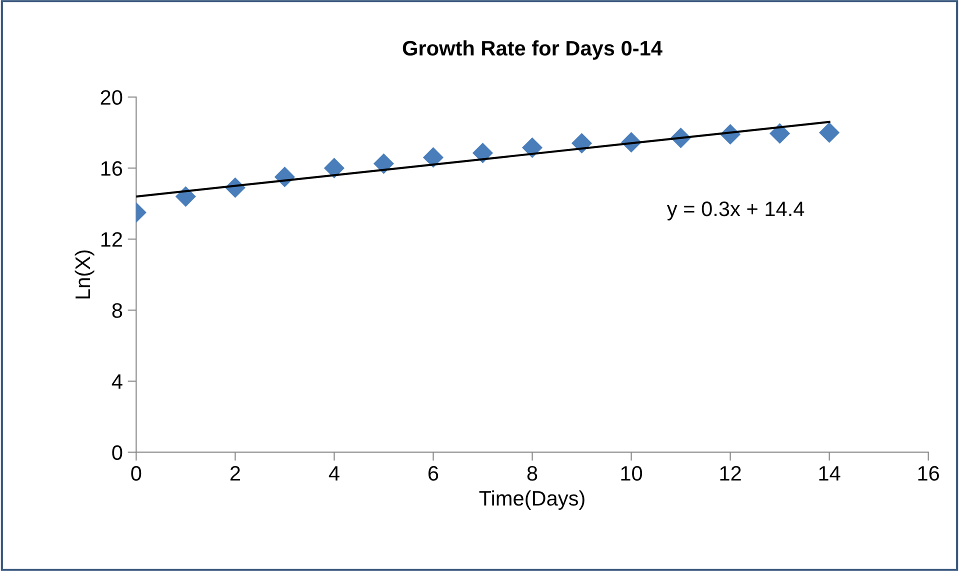 The image size is (959, 571). Describe the element at coordinates (84, 274) in the screenshot. I see `y-axis-title: Ln(X)` at that location.